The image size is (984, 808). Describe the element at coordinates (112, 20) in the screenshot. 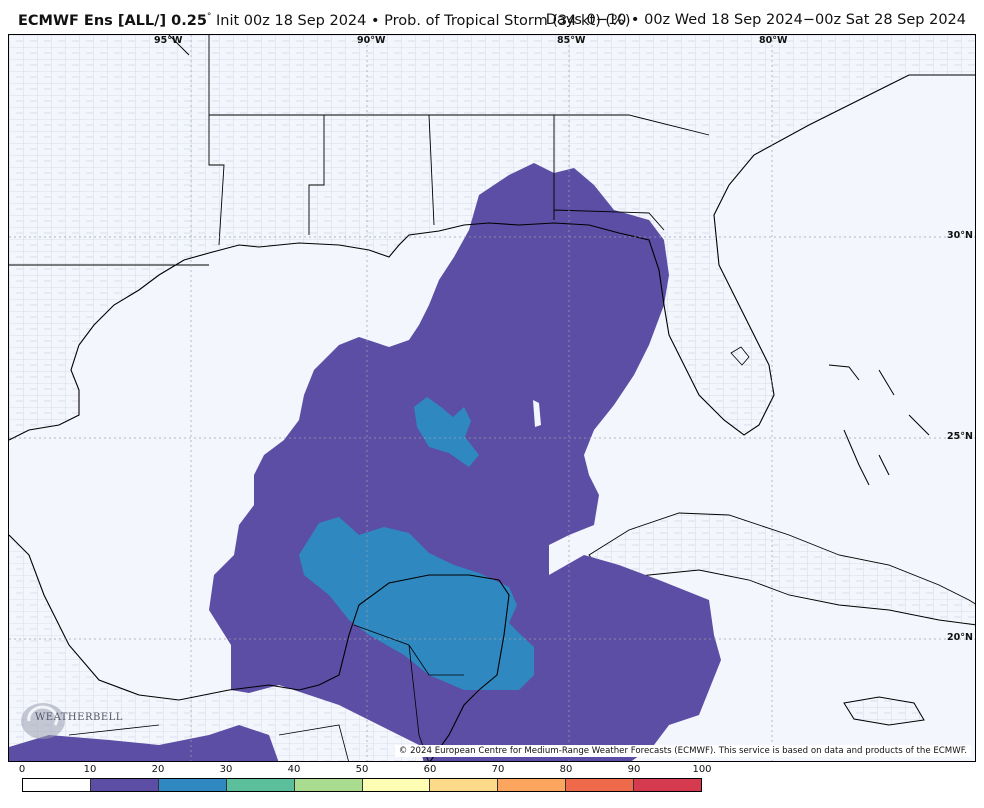

I see `model-name: ECMWF Ens [ALL/] 0.25` at that location.